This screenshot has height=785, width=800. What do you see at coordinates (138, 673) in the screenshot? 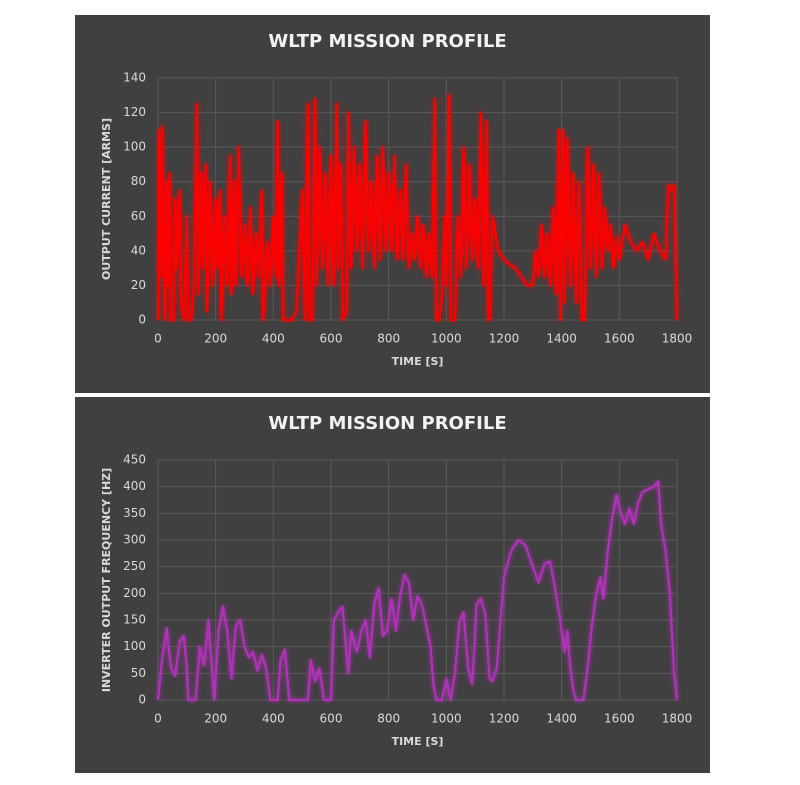
I see `y-tick-label: 50` at bounding box center [138, 673].